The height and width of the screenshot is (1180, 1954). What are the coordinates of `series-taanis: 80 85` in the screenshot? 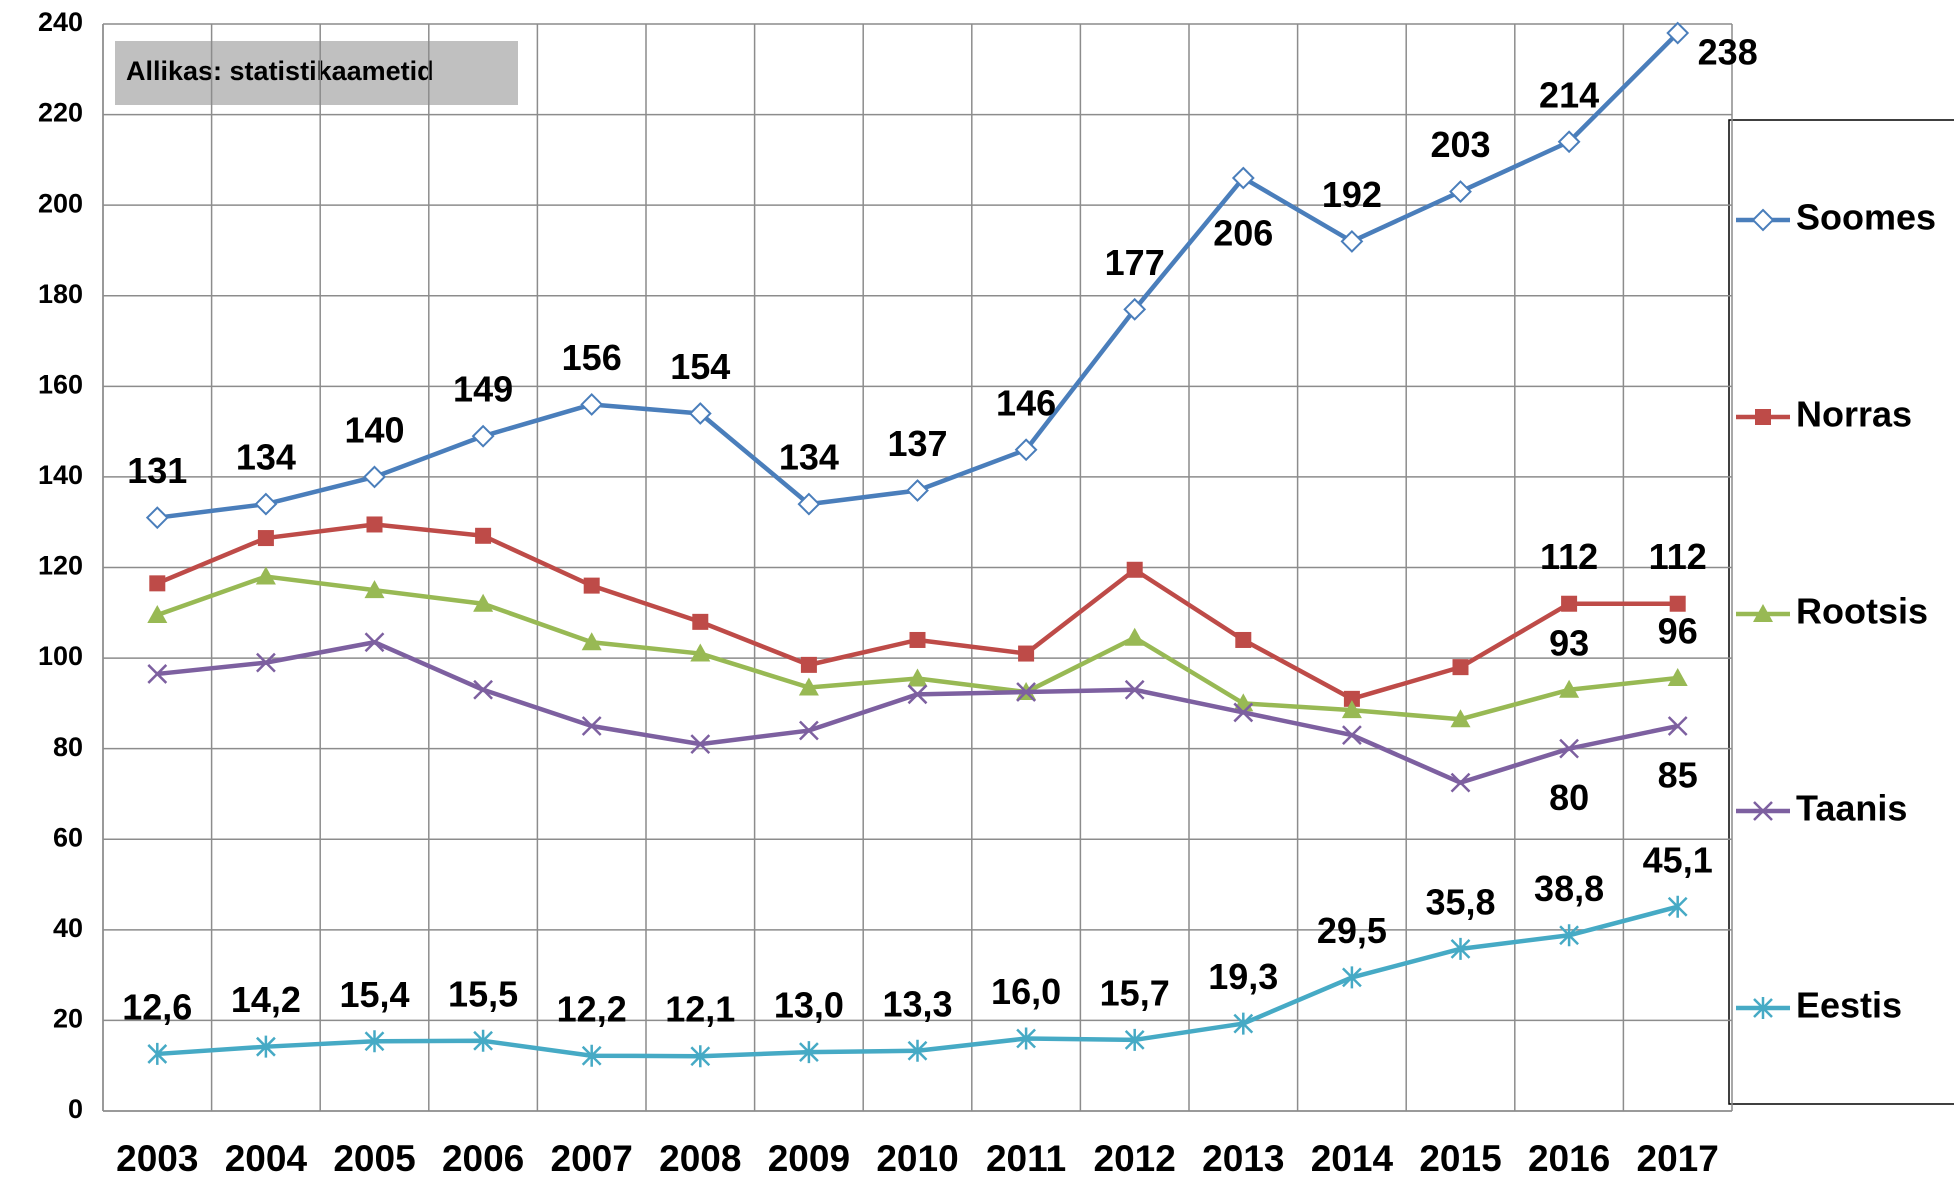 It's located at (922, 725).